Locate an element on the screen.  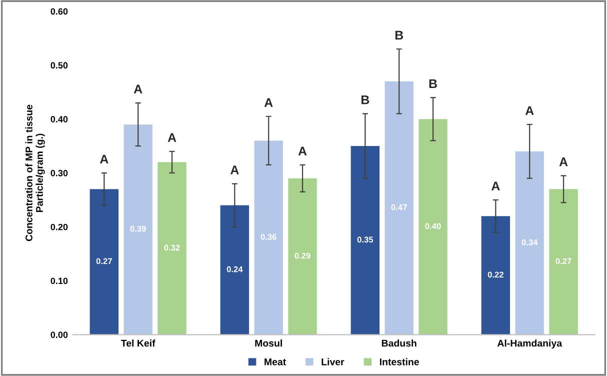
y-tick-label: 0.50 is located at coordinates (59, 65).